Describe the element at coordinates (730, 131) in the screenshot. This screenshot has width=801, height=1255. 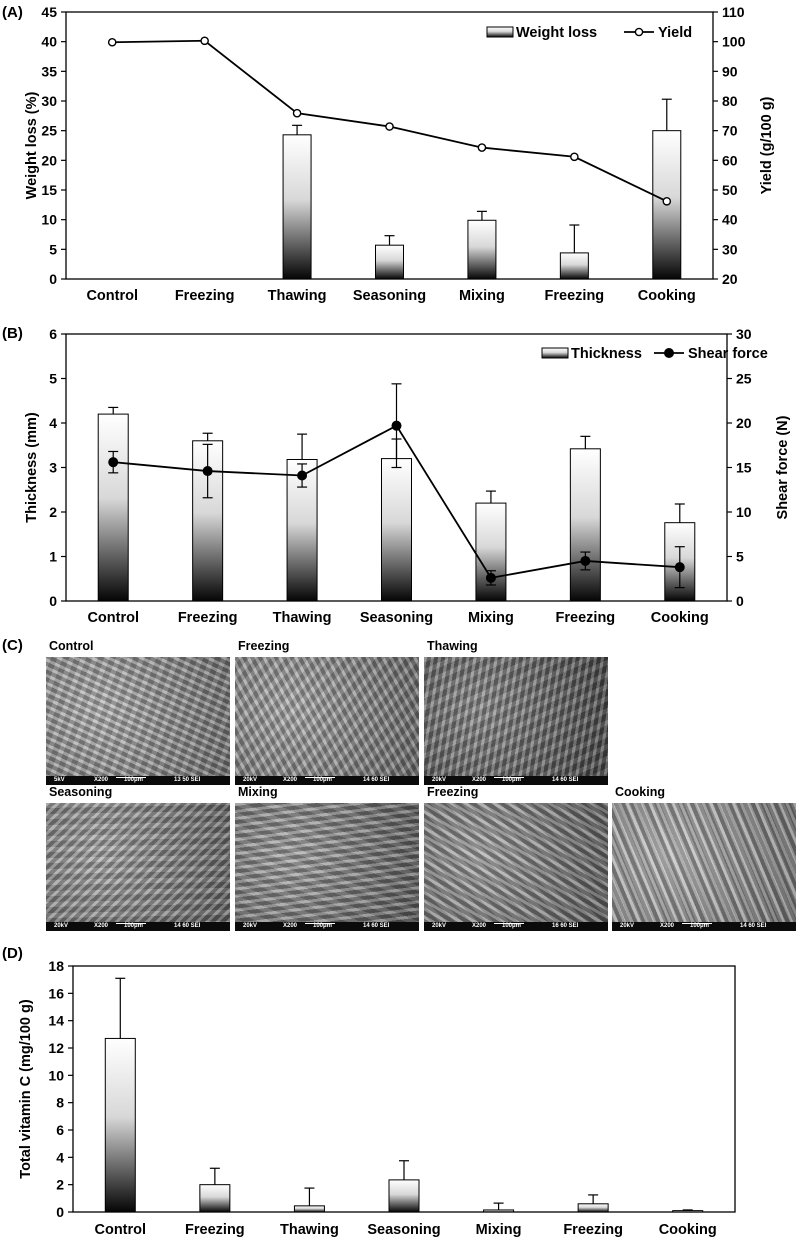
I see `chart-a-y2tick-label: 70` at that location.